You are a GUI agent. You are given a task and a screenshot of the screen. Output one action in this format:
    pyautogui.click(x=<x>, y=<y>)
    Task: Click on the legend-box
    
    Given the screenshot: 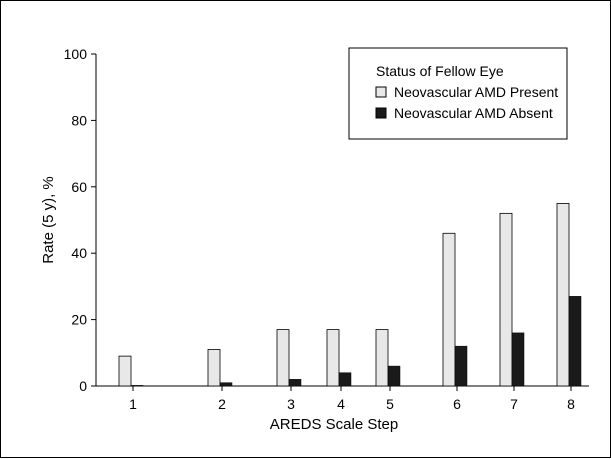 What is the action you would take?
    pyautogui.click(x=458, y=93)
    